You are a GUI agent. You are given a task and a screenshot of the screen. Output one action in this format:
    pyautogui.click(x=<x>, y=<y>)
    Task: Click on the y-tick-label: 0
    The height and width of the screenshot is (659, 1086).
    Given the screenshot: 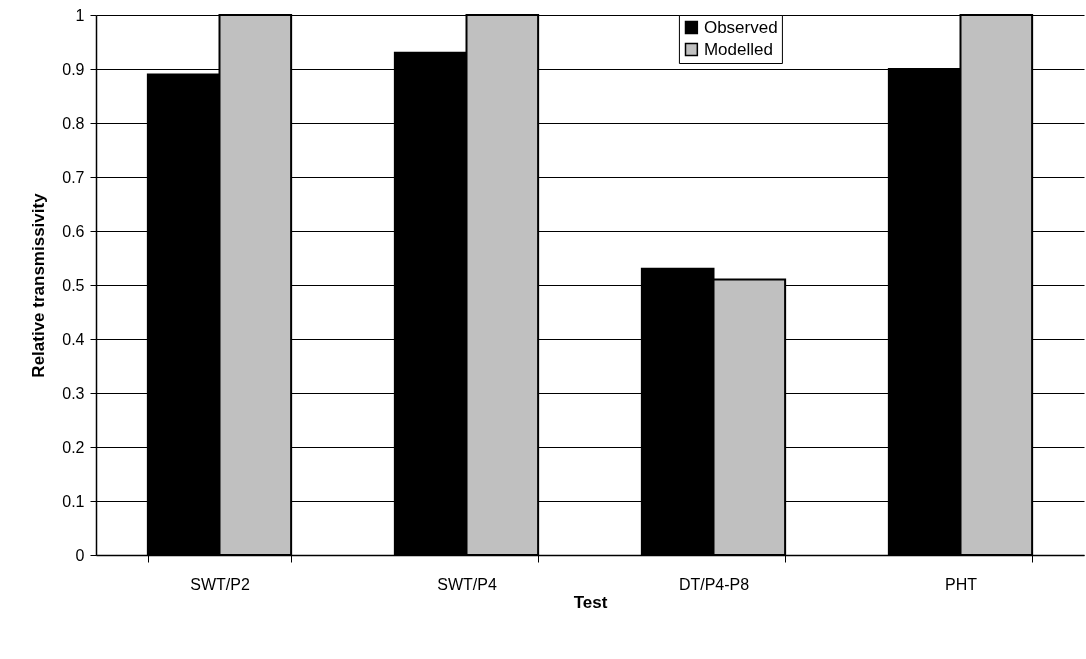 What is the action you would take?
    pyautogui.click(x=80, y=555)
    